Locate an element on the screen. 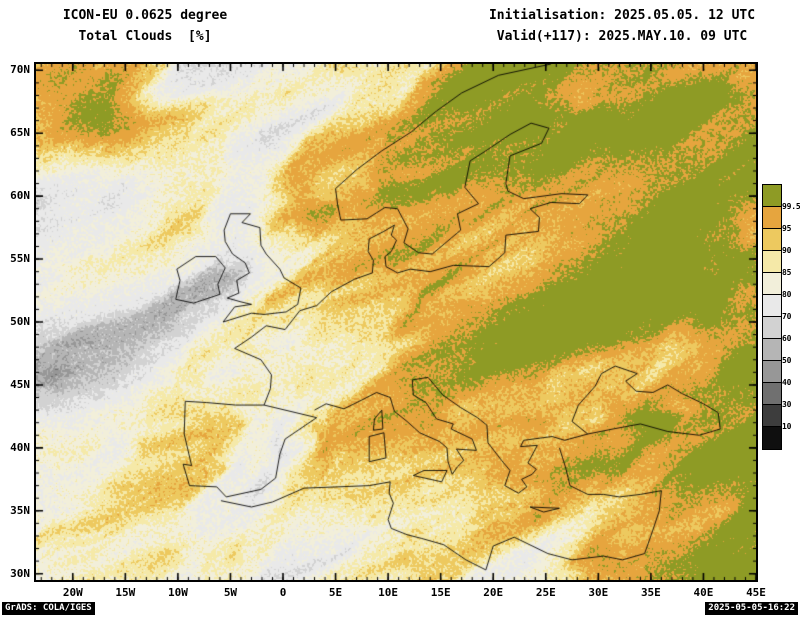  variable-title: Total Clouds [%] is located at coordinates (145, 36).